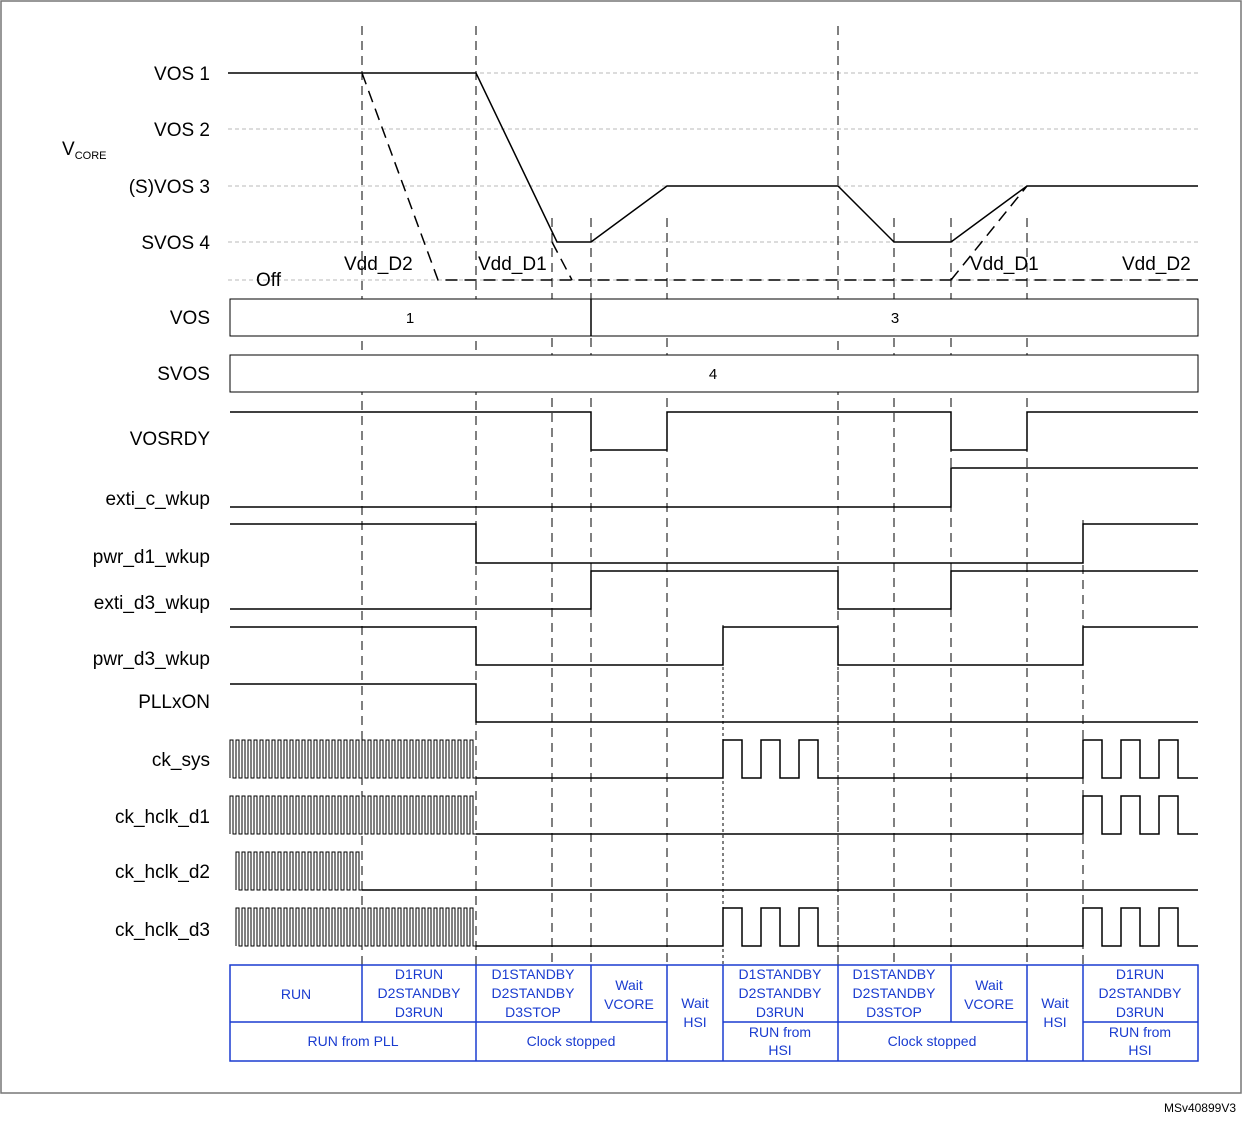  What do you see at coordinates (989, 994) in the screenshot?
I see `table-cell-wait-vcore-2: Wait VCORE` at bounding box center [989, 994].